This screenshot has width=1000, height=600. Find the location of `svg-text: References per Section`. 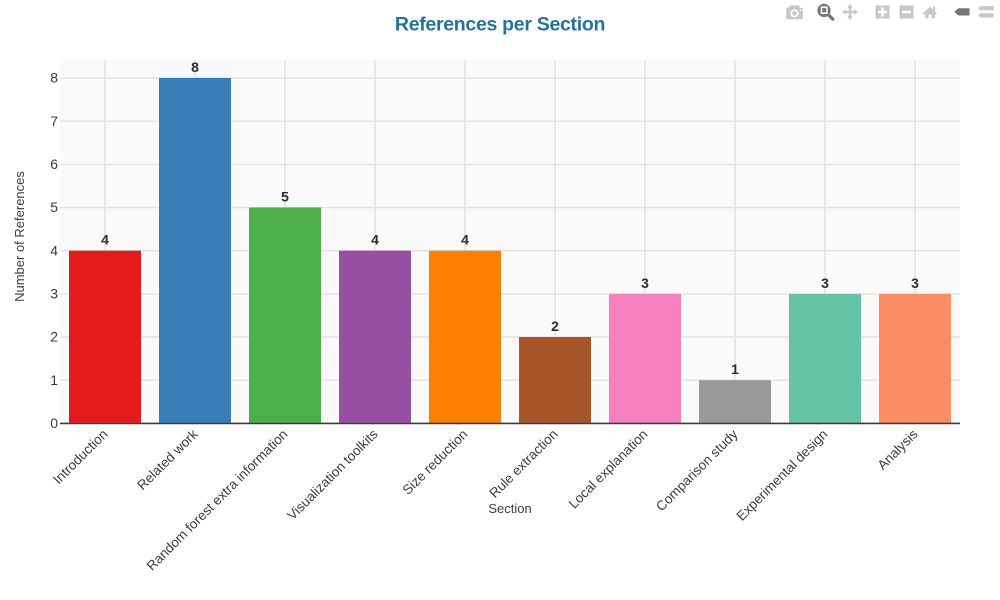

svg-text: References per Section is located at coordinates (500, 25).